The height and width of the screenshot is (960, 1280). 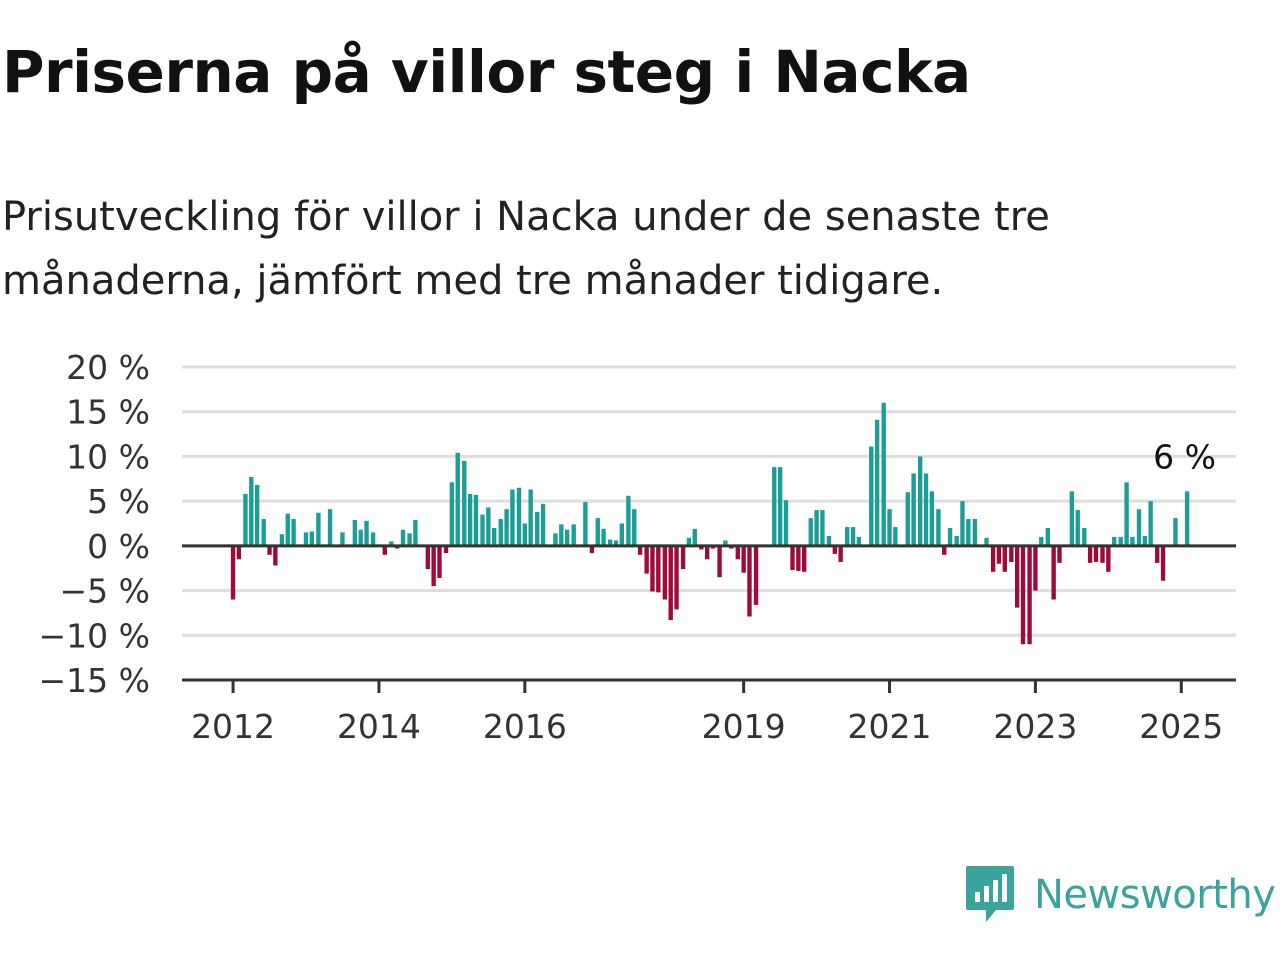 I want to click on x-tick-label: 2023, so click(x=1035, y=726).